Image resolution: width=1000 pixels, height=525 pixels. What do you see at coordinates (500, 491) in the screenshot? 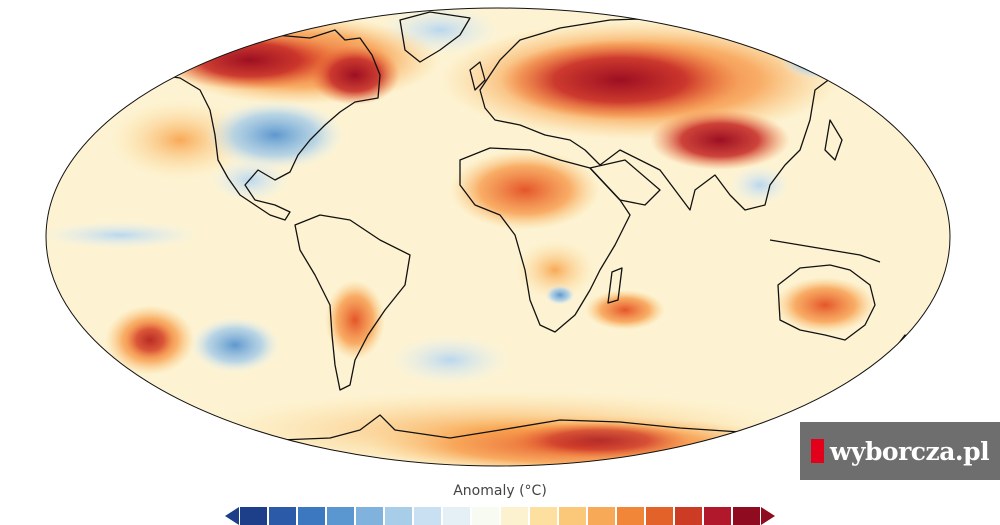
I see `colorbar-title: Anomaly (°C)` at bounding box center [500, 491].